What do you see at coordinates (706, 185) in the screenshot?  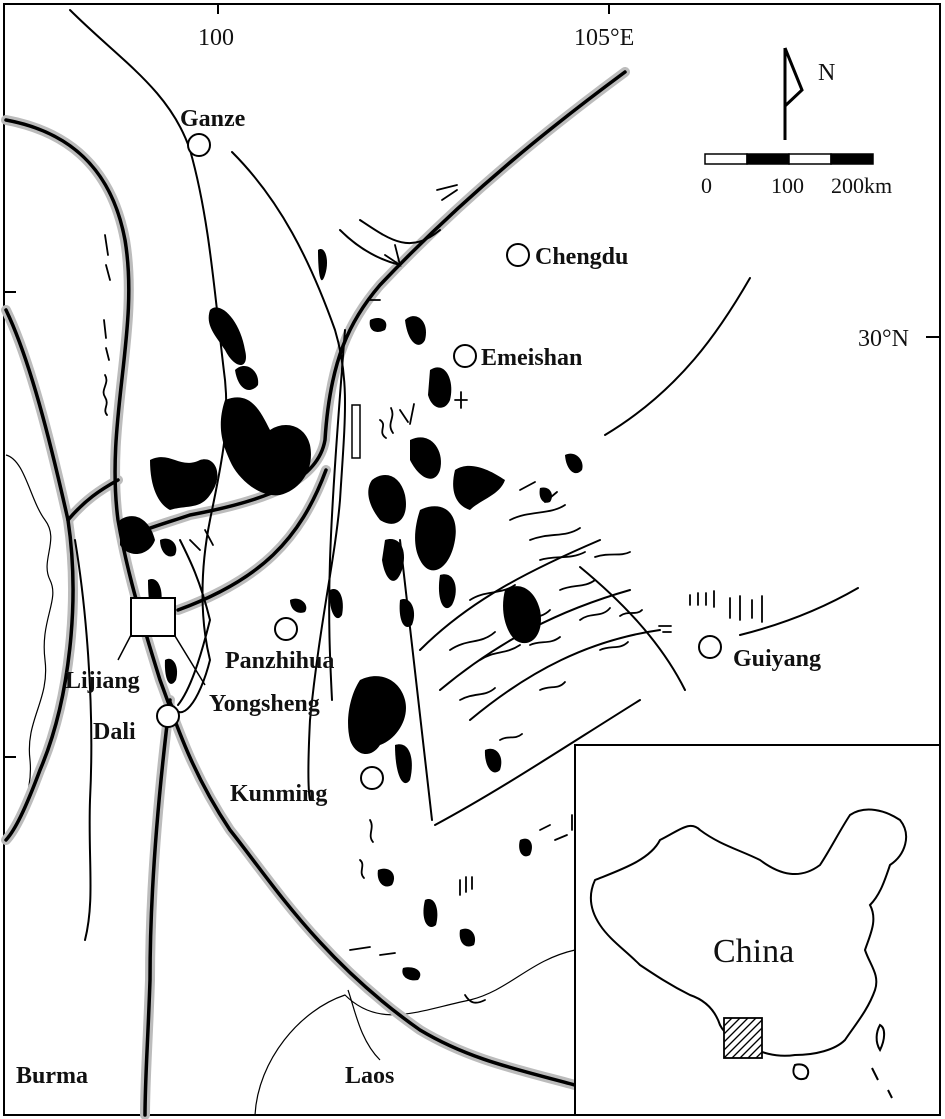 I see `scale-label-0: 0` at bounding box center [706, 185].